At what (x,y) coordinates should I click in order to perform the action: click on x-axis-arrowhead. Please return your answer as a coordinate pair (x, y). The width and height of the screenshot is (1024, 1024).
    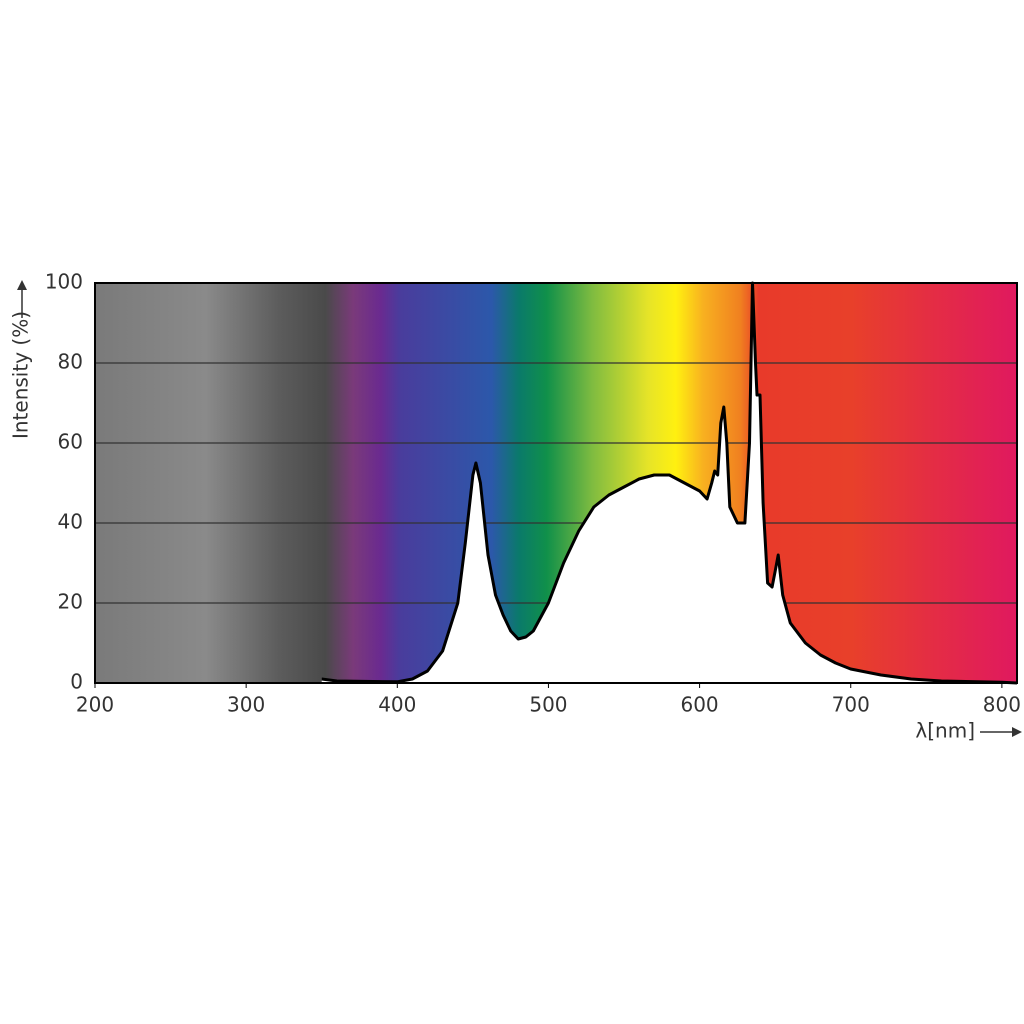
    Looking at the image, I should click on (1017, 732).